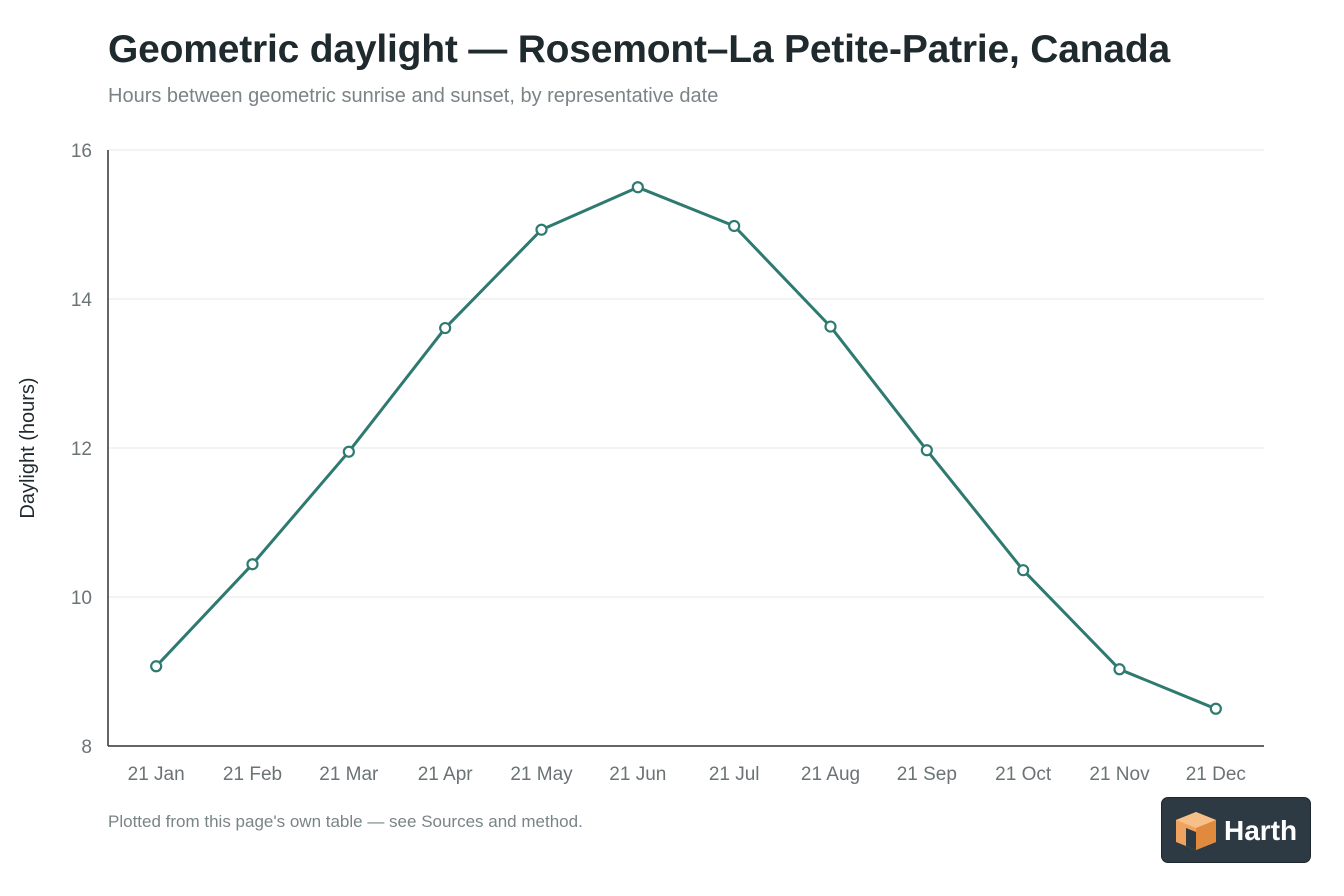  What do you see at coordinates (81, 151) in the screenshot?
I see `y-tick-label: 16` at bounding box center [81, 151].